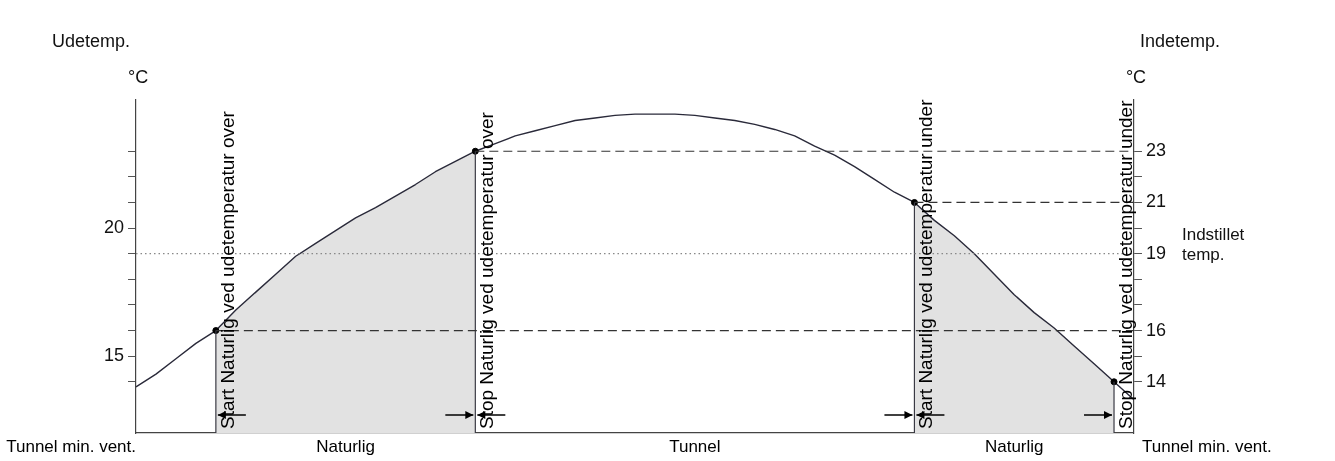  Describe the element at coordinates (1156, 201) in the screenshot. I see `y2-tick-label: 21` at that location.